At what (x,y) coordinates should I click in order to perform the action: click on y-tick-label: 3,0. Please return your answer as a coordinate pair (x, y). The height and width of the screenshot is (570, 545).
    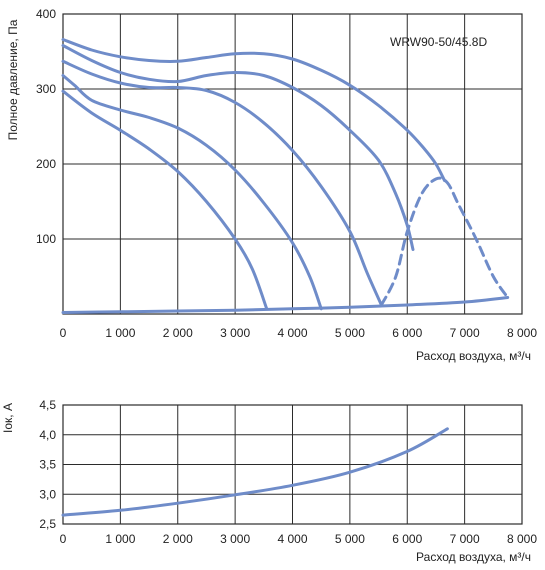
    Looking at the image, I should click on (47, 494).